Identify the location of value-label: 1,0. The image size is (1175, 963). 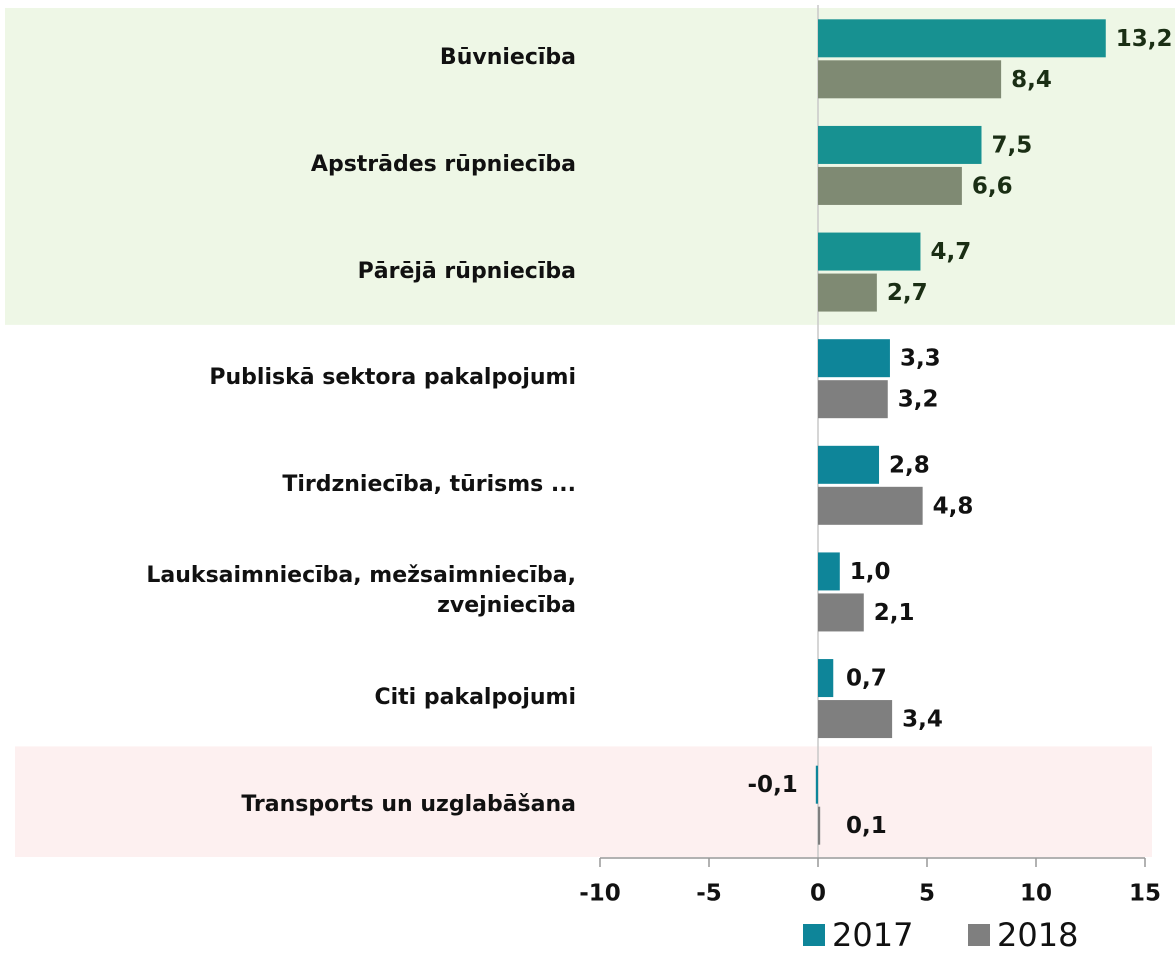
(870, 572).